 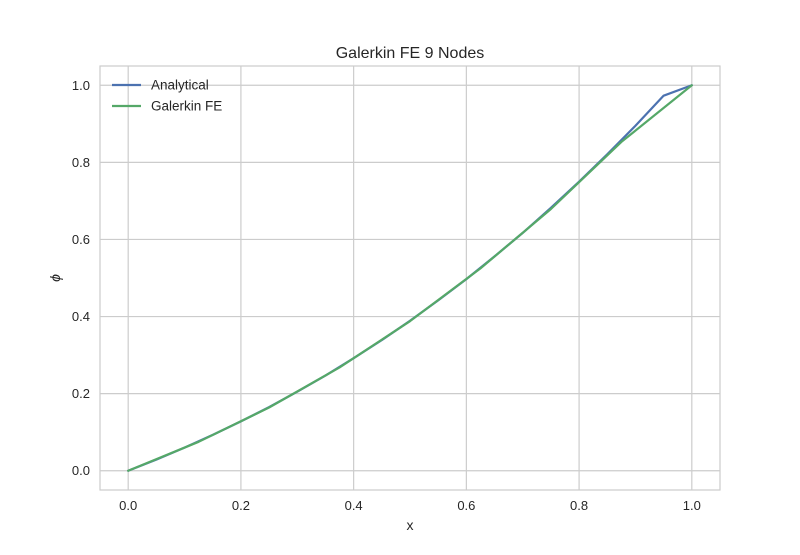 What do you see at coordinates (410, 53) in the screenshot?
I see `chart-title: Galerkin FE 9 Nodes` at bounding box center [410, 53].